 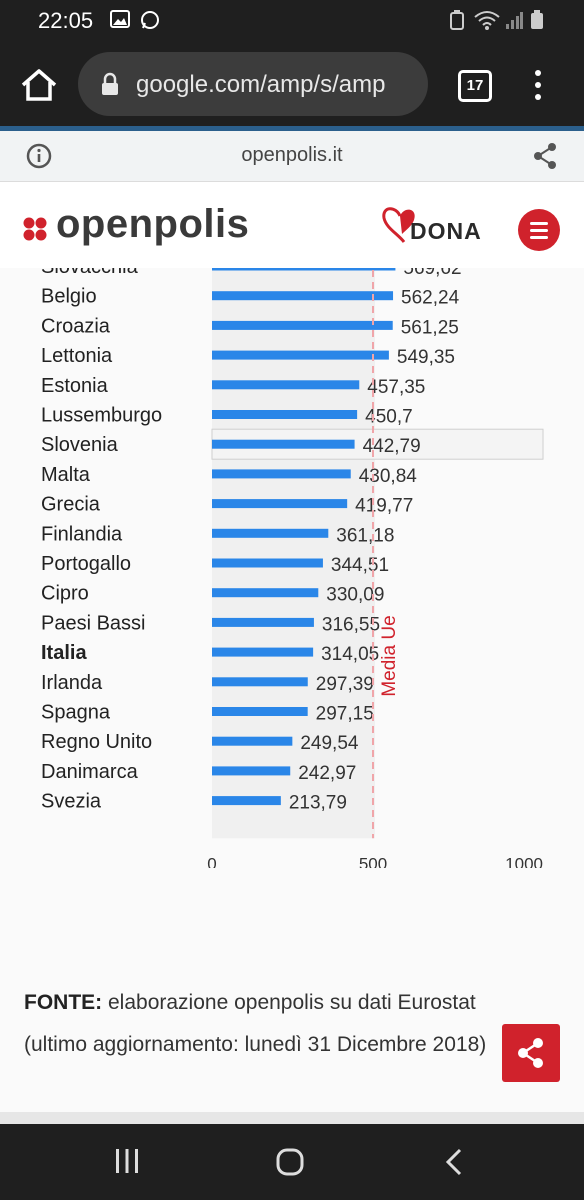 What do you see at coordinates (71, 505) in the screenshot?
I see `category-label: Grecia` at bounding box center [71, 505].